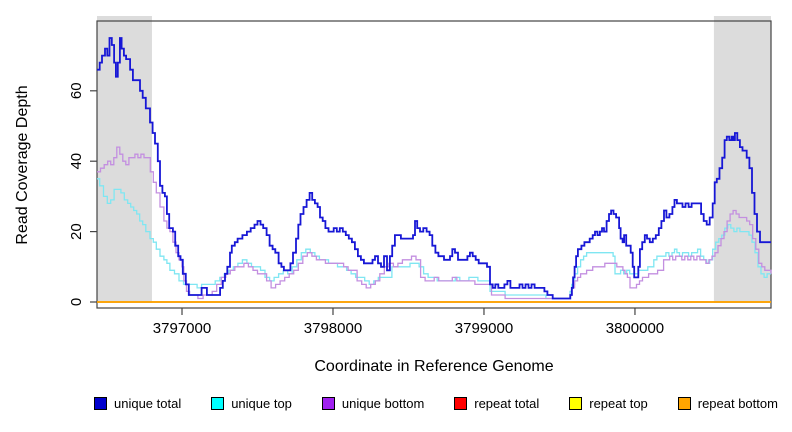  I want to click on legend-label: unique top, so click(261, 403).